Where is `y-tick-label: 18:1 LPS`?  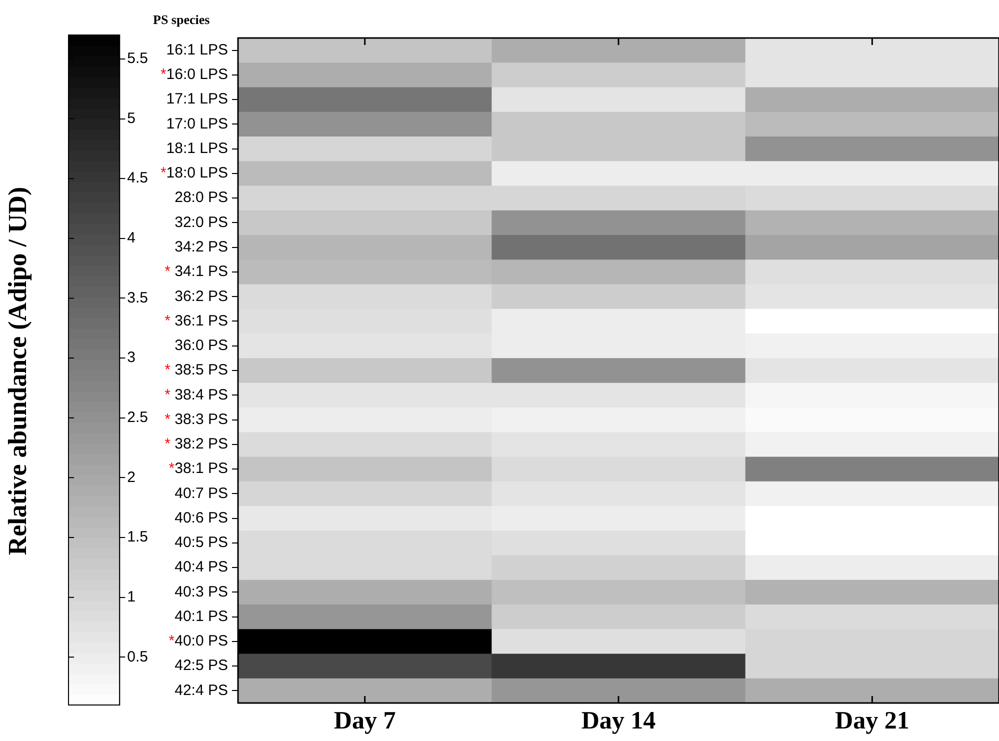 y-tick-label: 18:1 LPS is located at coordinates (197, 148).